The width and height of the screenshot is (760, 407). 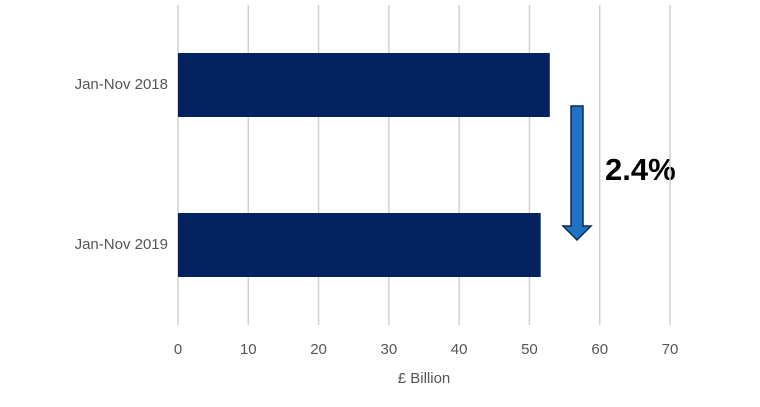 I want to click on x-tick-label: 60, so click(x=599, y=349).